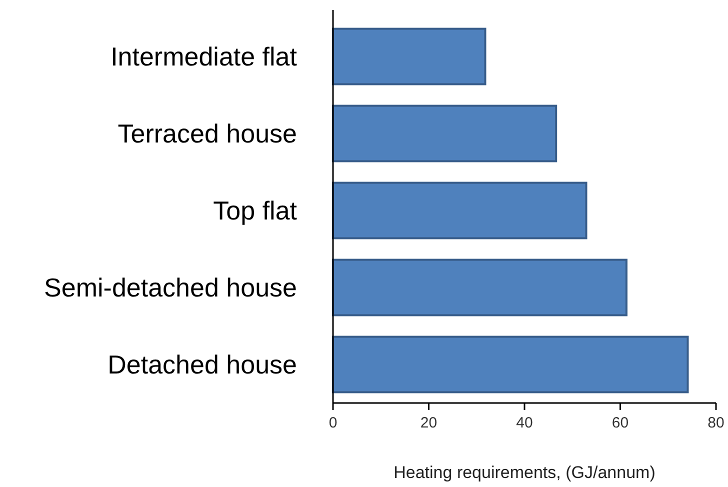  I want to click on x-tick-label: 0, so click(333, 423).